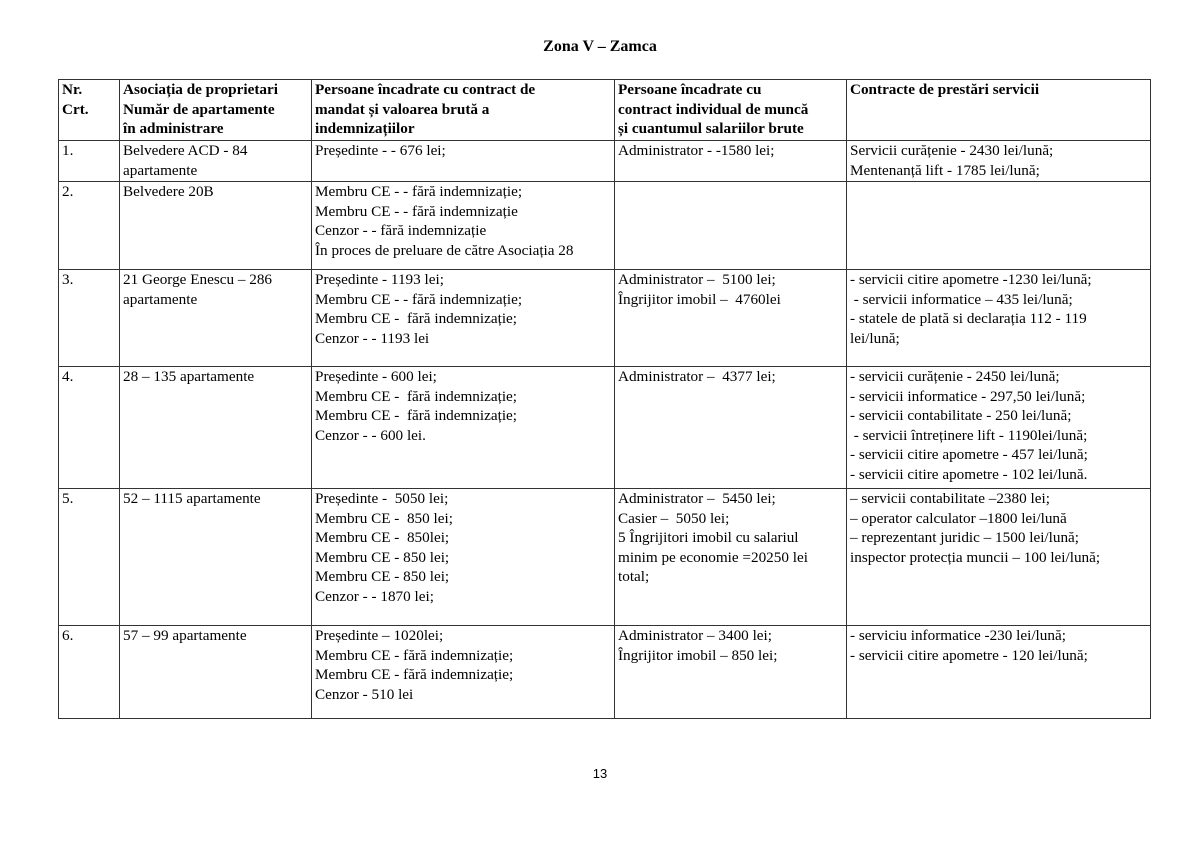  What do you see at coordinates (952, 150) in the screenshot?
I see `cell-line: Servicii curățenie - 2430 lei/lună;` at bounding box center [952, 150].